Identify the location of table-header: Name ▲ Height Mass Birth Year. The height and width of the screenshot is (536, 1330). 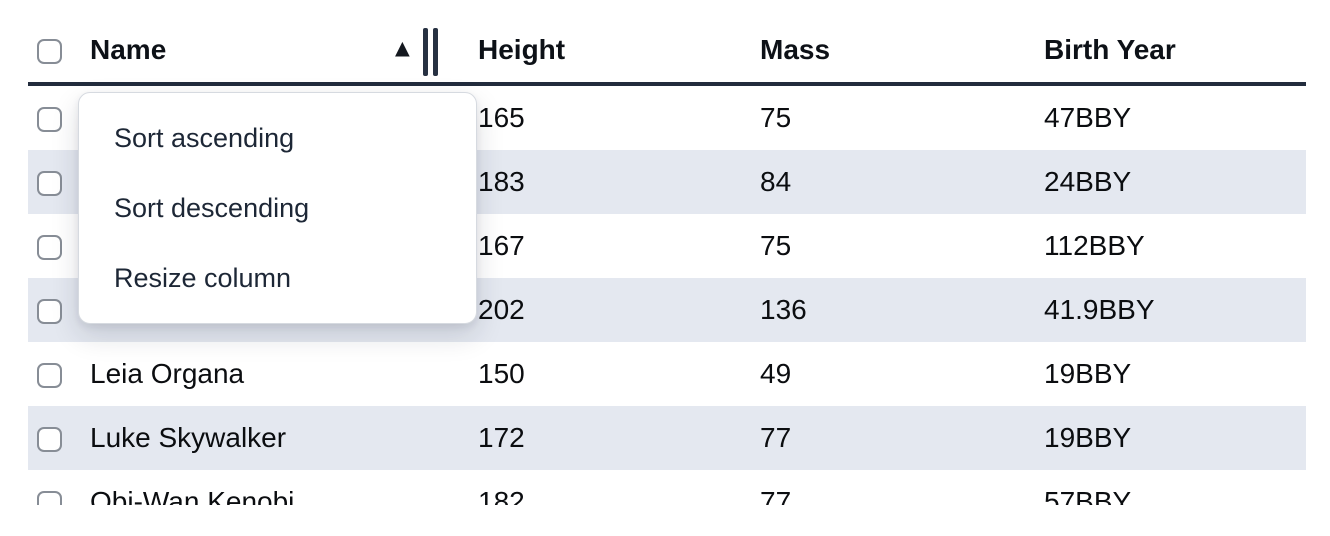
(667, 52).